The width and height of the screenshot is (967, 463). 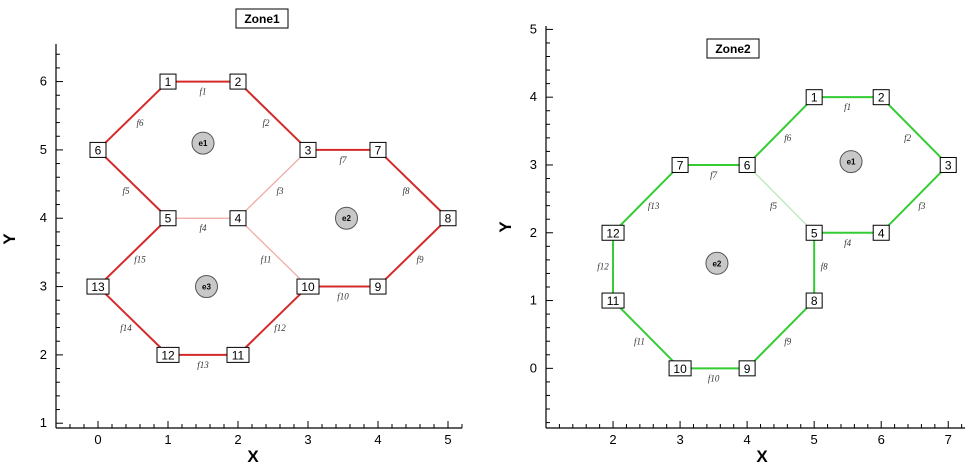 What do you see at coordinates (646, 199) in the screenshot?
I see `face-edge-f13` at bounding box center [646, 199].